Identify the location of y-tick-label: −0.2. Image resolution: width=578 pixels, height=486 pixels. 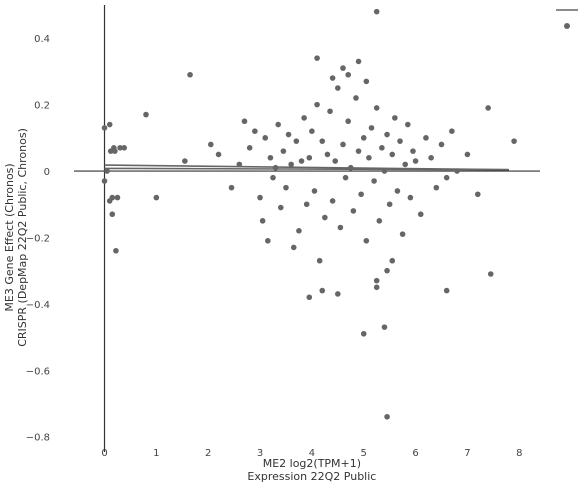
(38, 238).